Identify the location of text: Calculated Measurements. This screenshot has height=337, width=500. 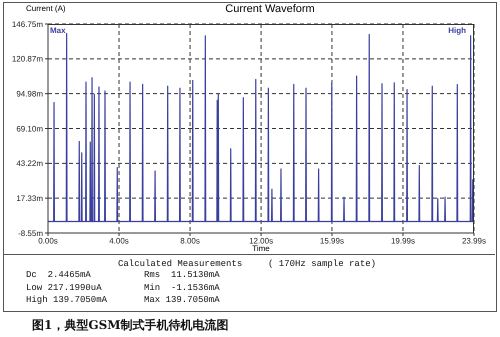
(180, 264).